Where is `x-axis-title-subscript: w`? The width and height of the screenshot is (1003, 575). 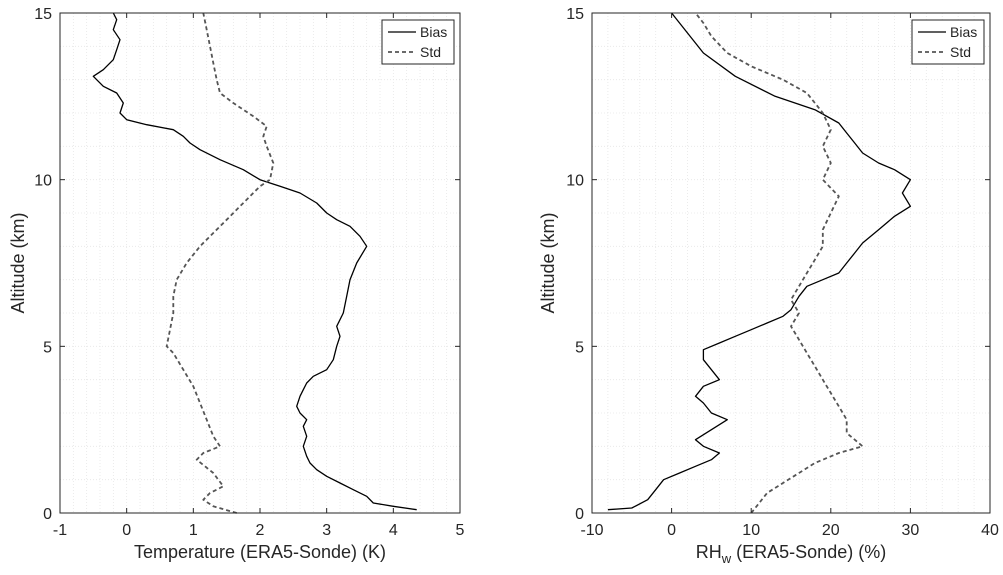 x-axis-title-subscript: w is located at coordinates (726, 558).